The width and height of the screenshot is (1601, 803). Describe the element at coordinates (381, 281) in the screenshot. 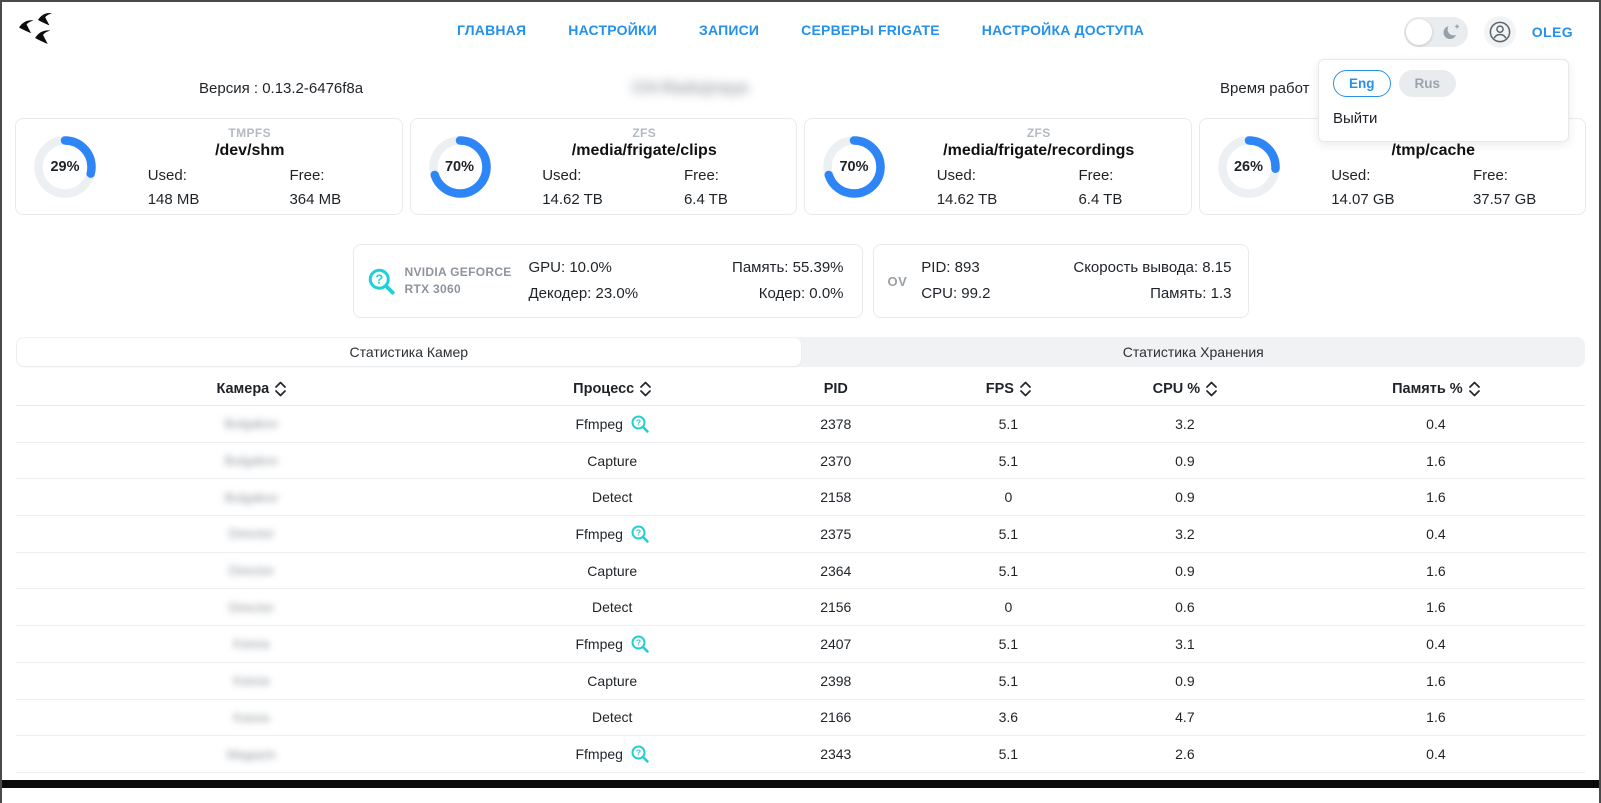

I see `gpu-help-icon` at that location.